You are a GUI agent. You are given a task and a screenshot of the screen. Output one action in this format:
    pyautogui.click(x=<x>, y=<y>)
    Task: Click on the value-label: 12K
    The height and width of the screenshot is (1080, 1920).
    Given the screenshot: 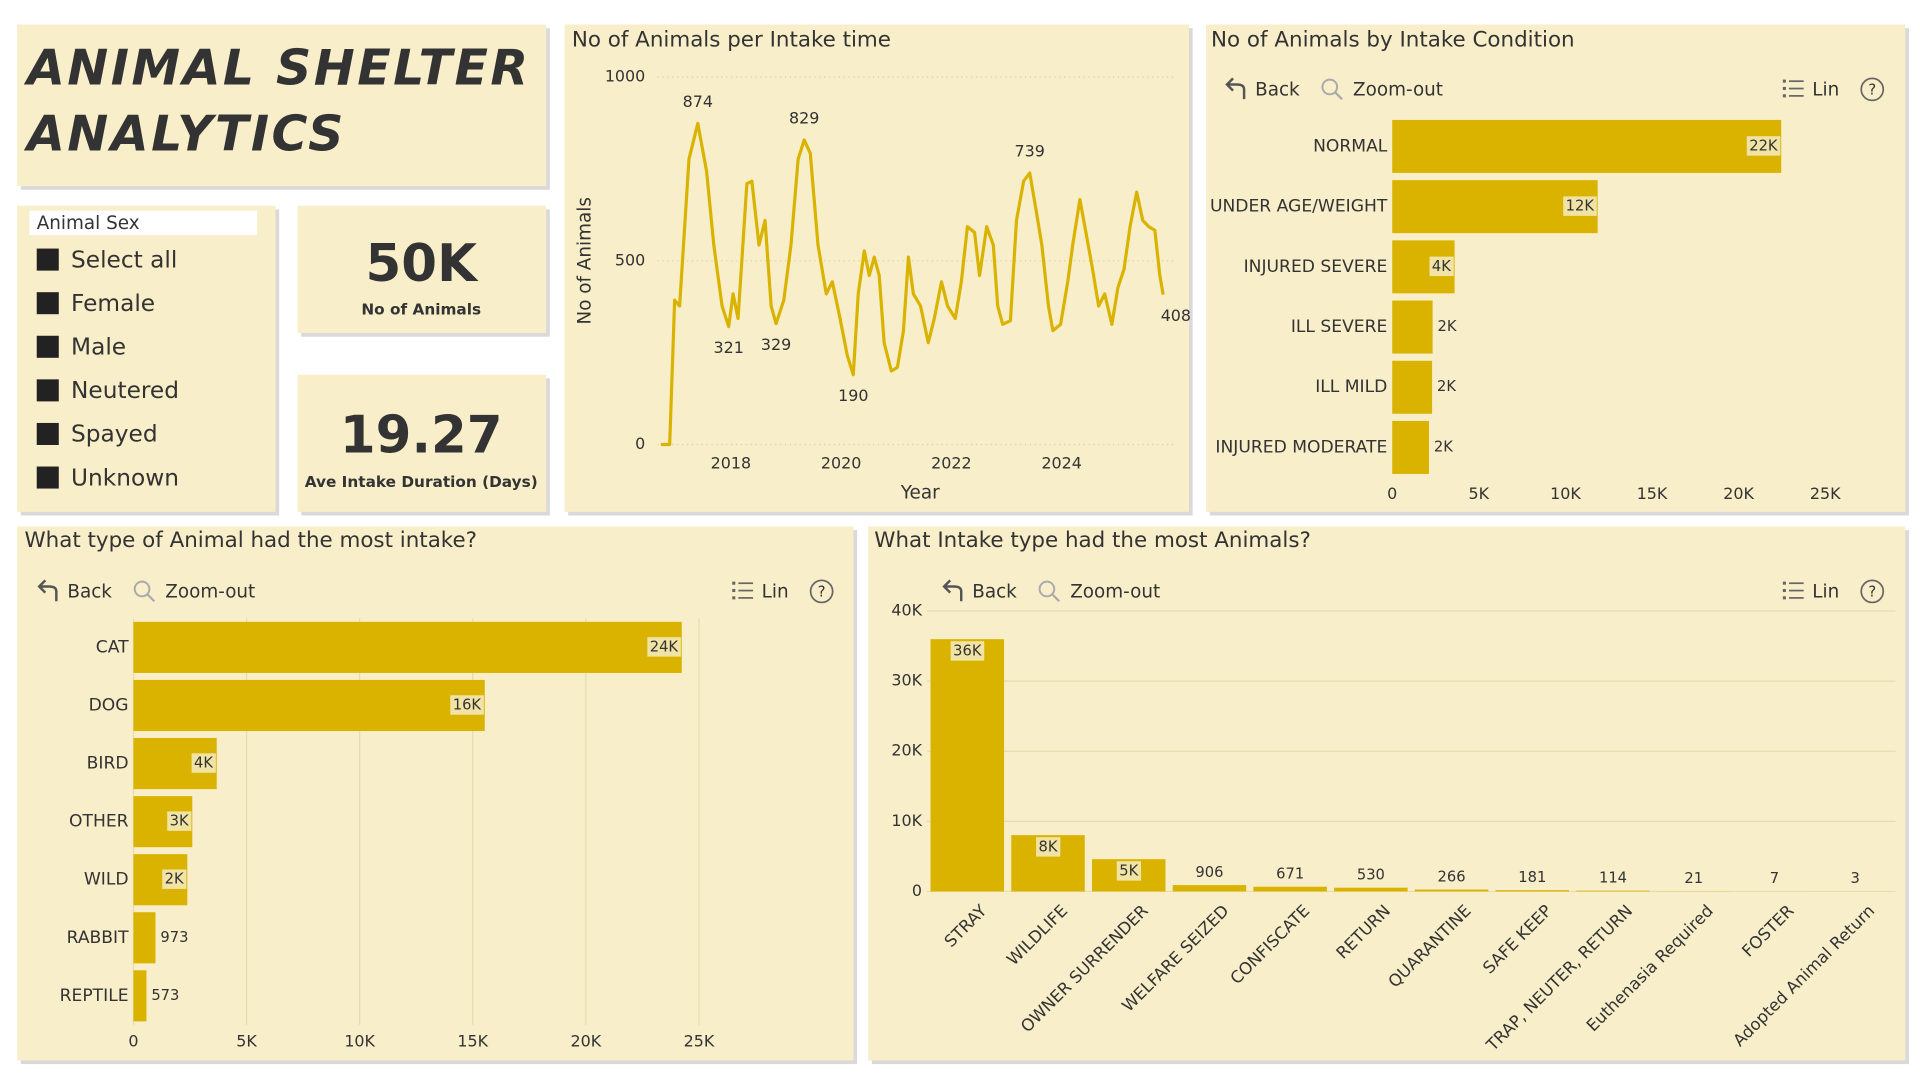 What is the action you would take?
    pyautogui.click(x=1580, y=206)
    